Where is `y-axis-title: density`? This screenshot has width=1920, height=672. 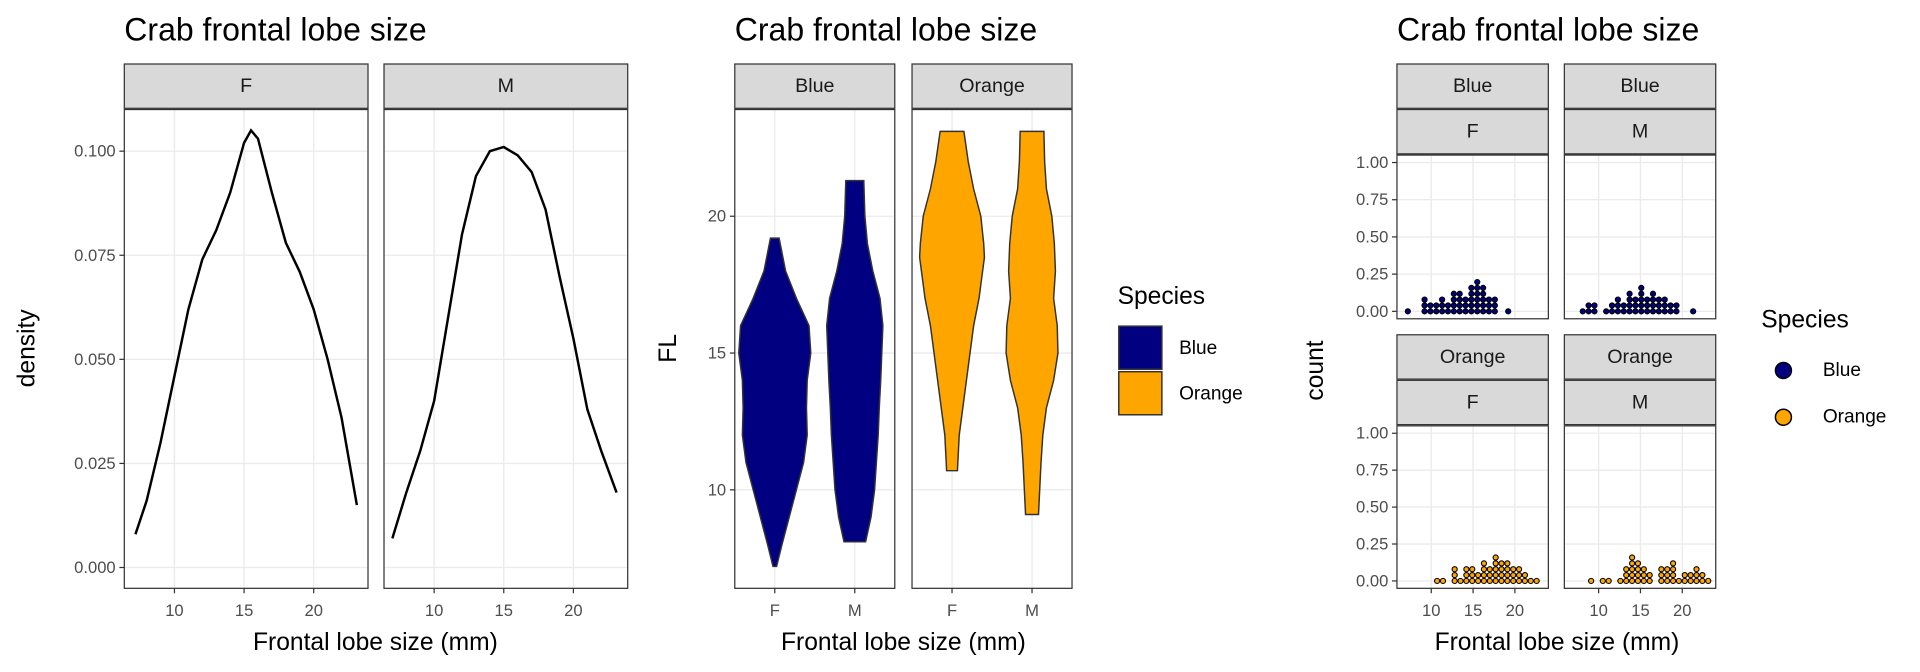
y-axis-title: density is located at coordinates (27, 348).